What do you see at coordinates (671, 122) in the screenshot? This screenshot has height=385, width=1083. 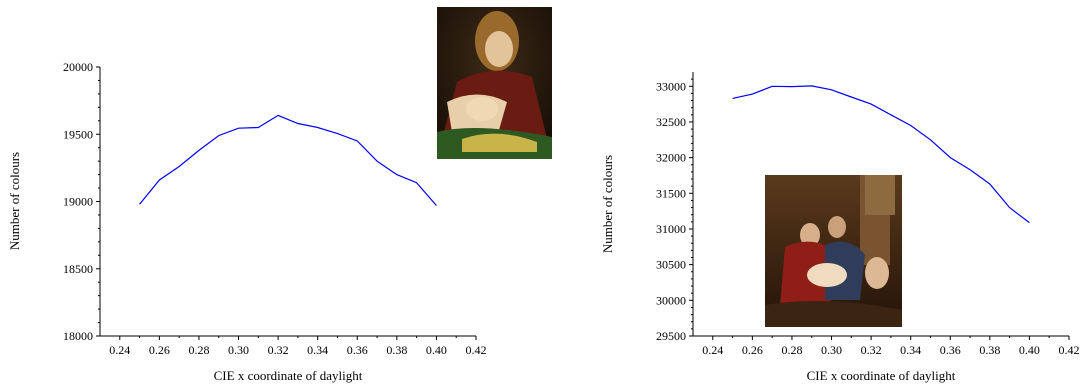 I see `y-tick-label: 32500` at bounding box center [671, 122].